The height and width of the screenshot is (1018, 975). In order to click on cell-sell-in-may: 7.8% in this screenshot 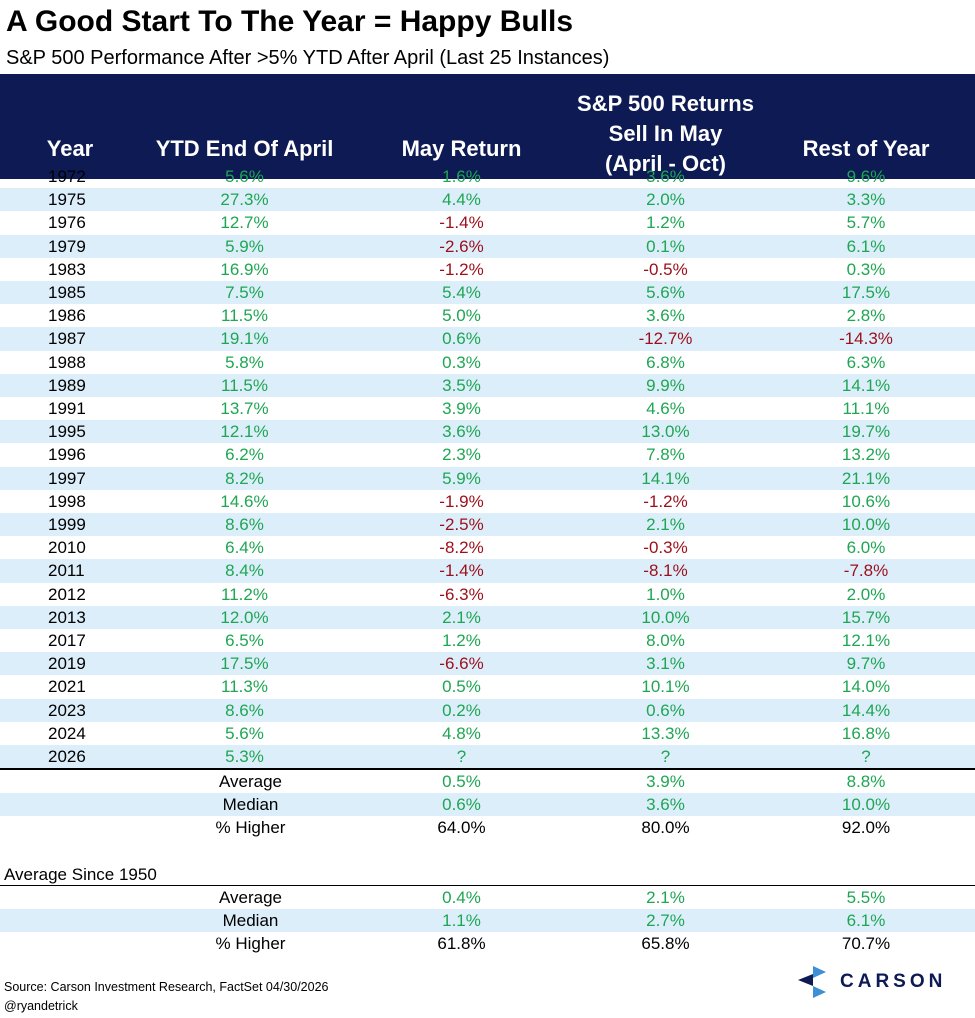, I will do `click(665, 455)`.